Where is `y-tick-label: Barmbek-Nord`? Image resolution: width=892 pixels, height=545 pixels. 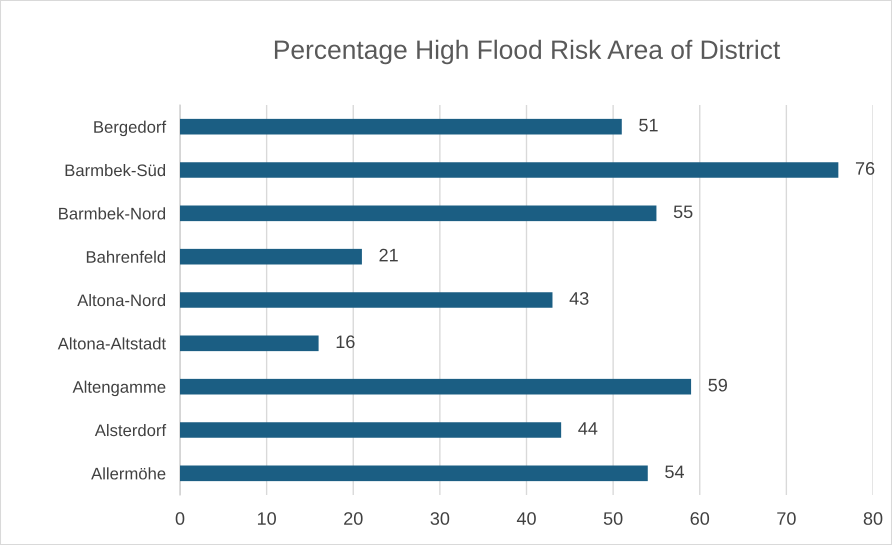 y-tick-label: Barmbek-Nord is located at coordinates (112, 213).